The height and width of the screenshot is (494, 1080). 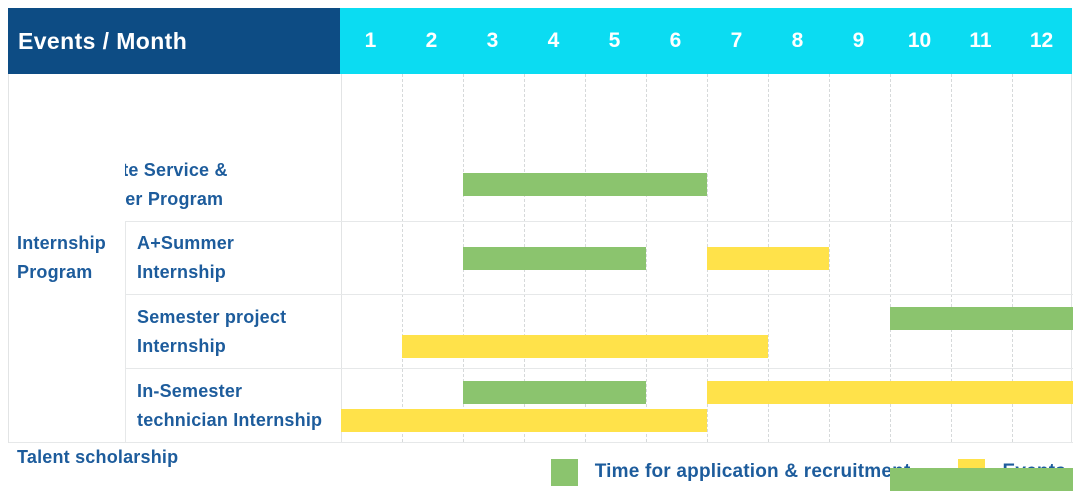 I want to click on month-header-8: 8, so click(x=797, y=40).